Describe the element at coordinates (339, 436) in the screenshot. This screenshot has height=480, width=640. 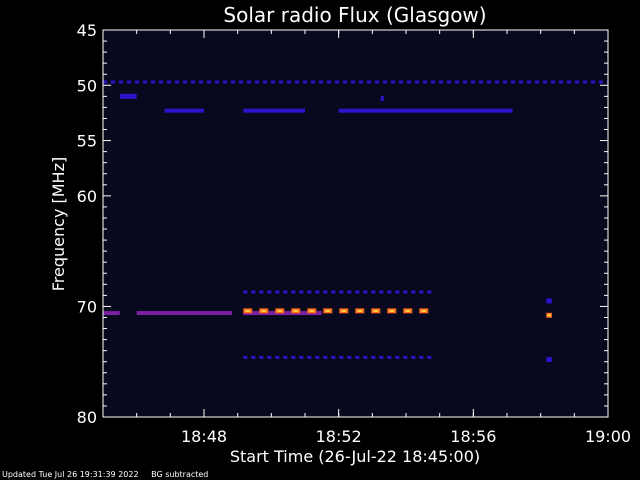
I see `x-tick-label: 18:52` at that location.